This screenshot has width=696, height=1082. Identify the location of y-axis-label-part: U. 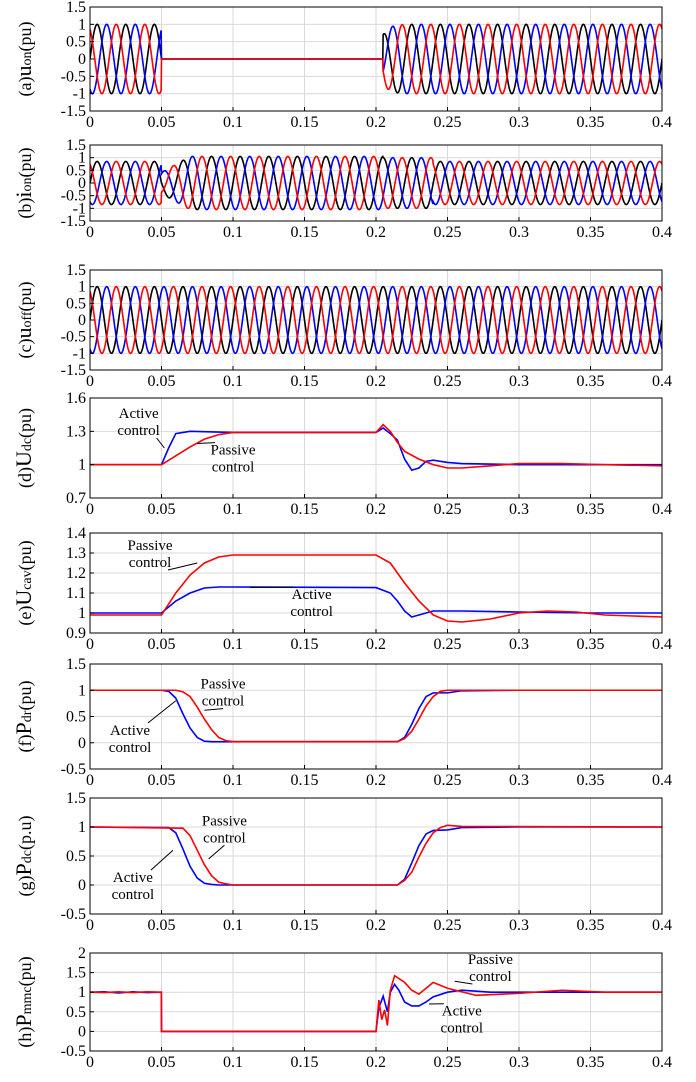
(23, 459).